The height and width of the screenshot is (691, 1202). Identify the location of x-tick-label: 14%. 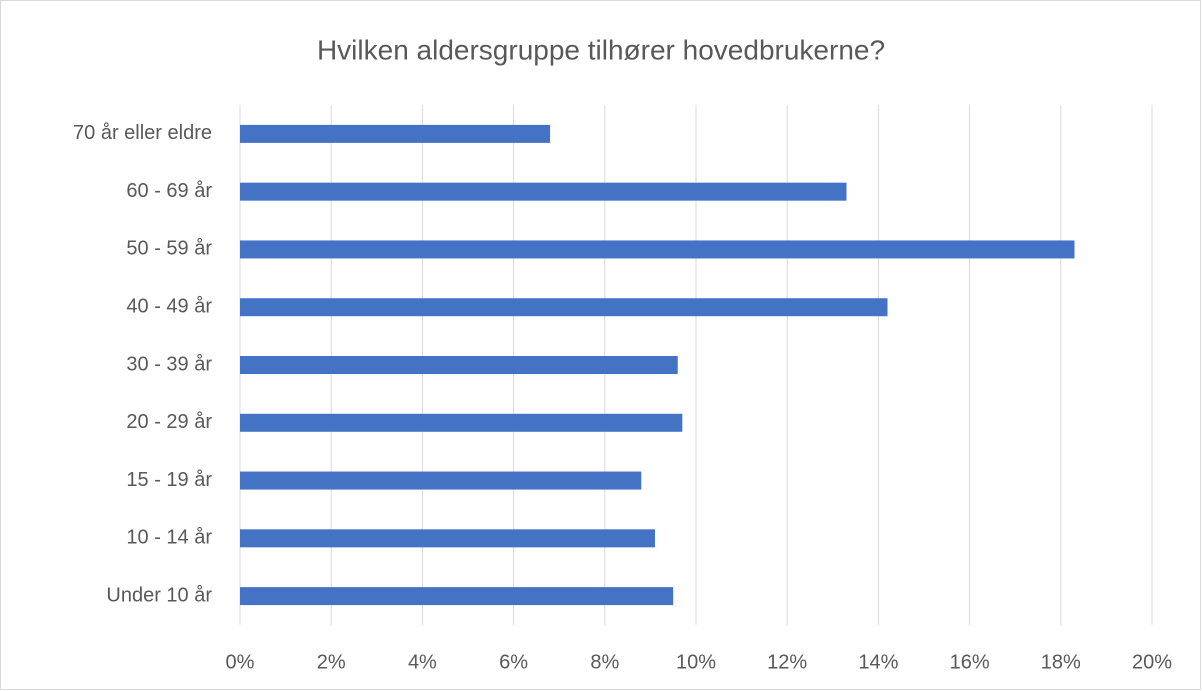
(878, 662).